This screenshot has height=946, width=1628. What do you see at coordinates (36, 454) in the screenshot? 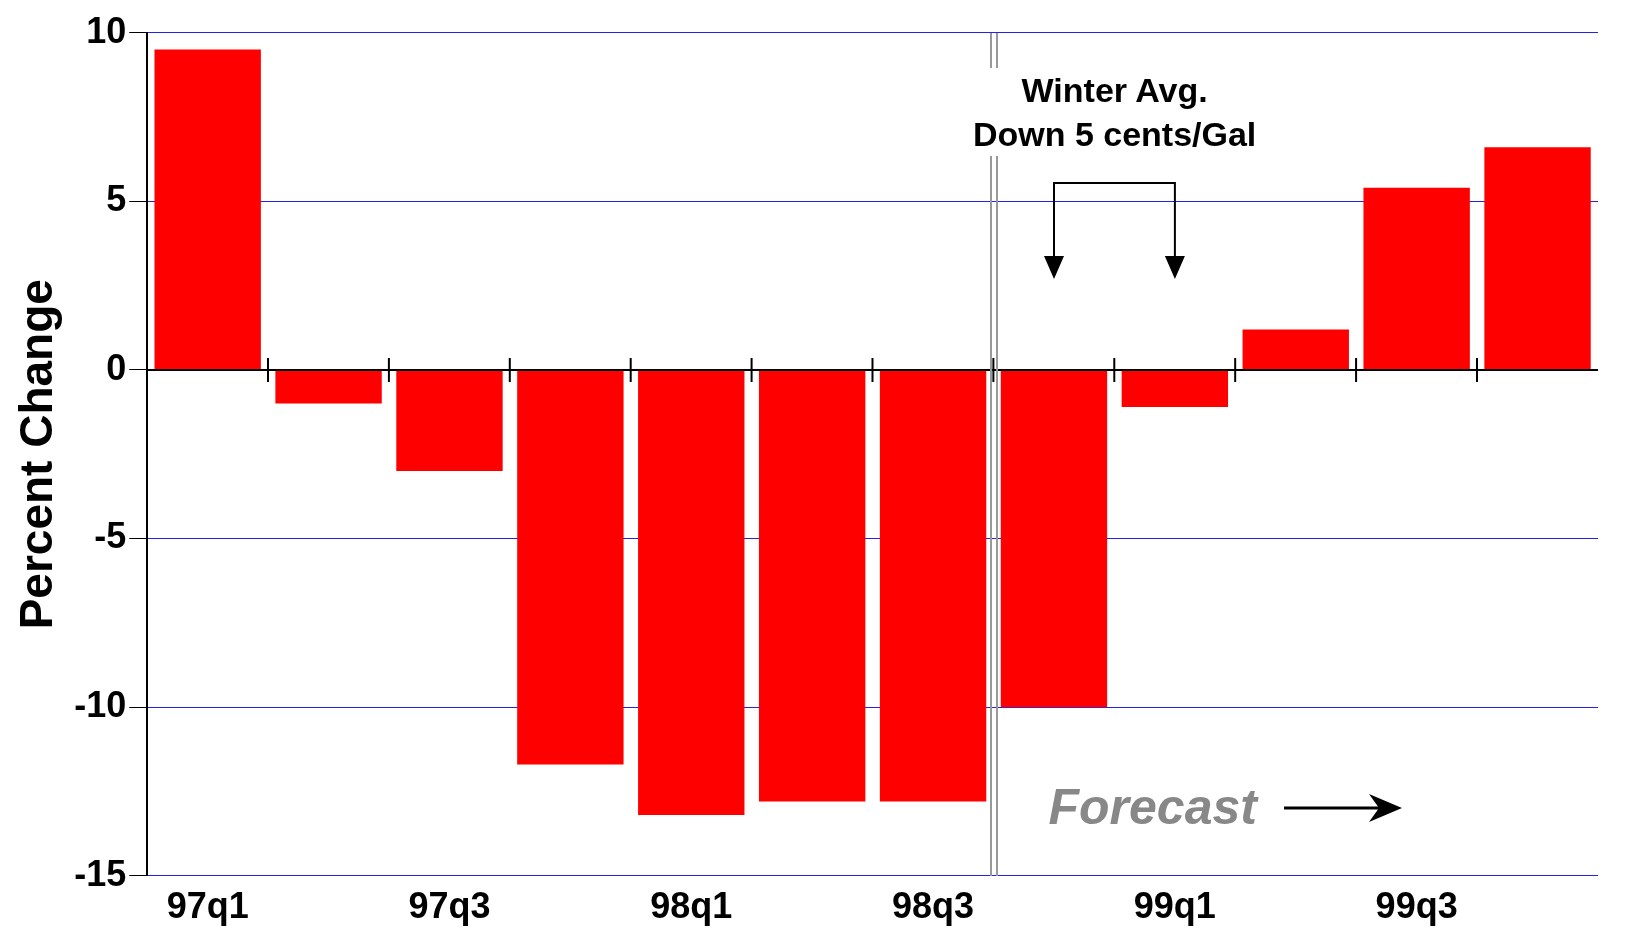
I see `y-axis-title: Percent Change` at bounding box center [36, 454].